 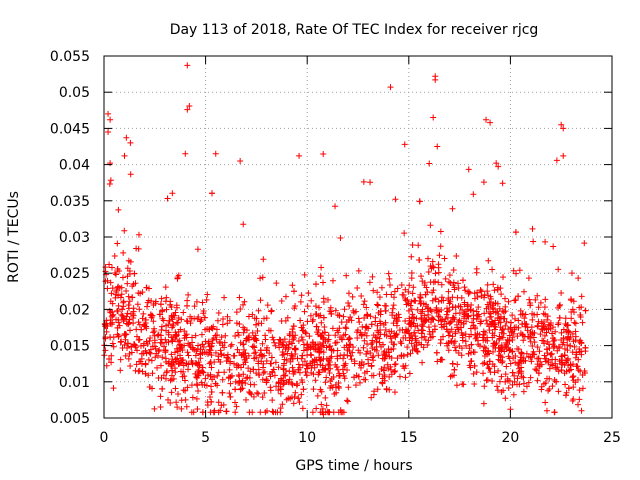 I want to click on x-axis-label: GPS time / hours, so click(x=353, y=466).